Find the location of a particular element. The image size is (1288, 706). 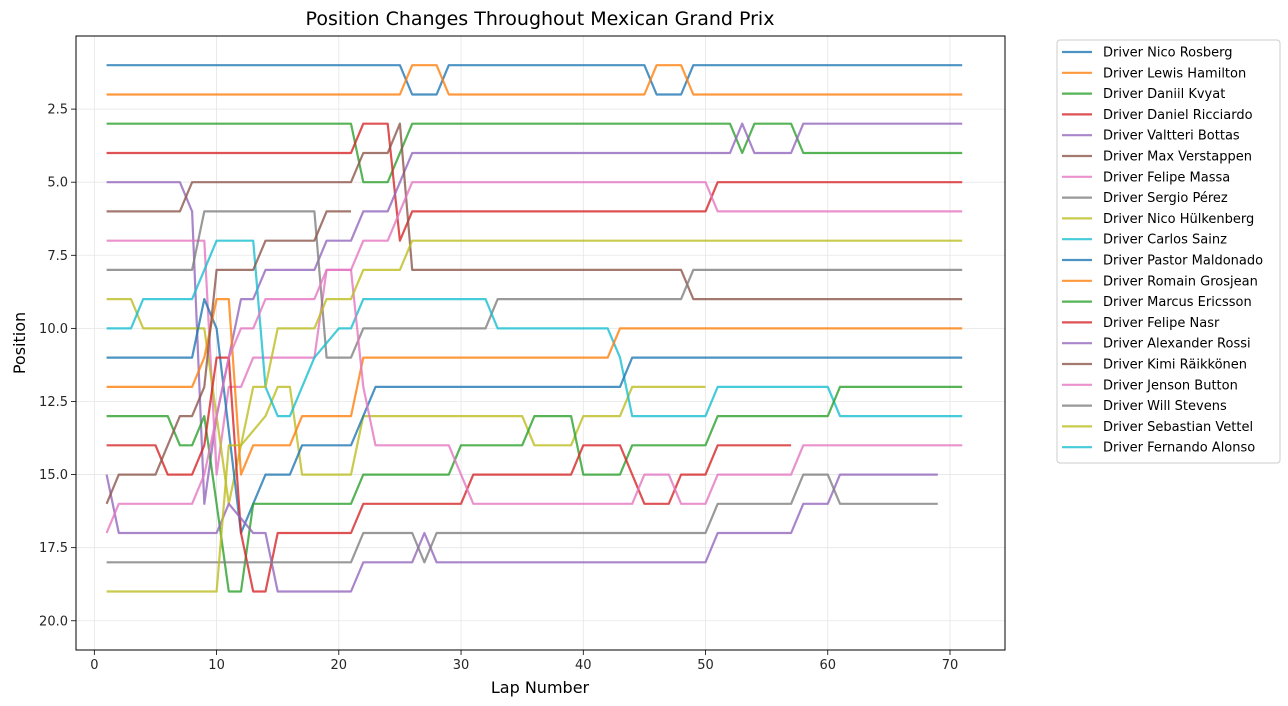

y-tick-label: 20.0 is located at coordinates (53, 621).